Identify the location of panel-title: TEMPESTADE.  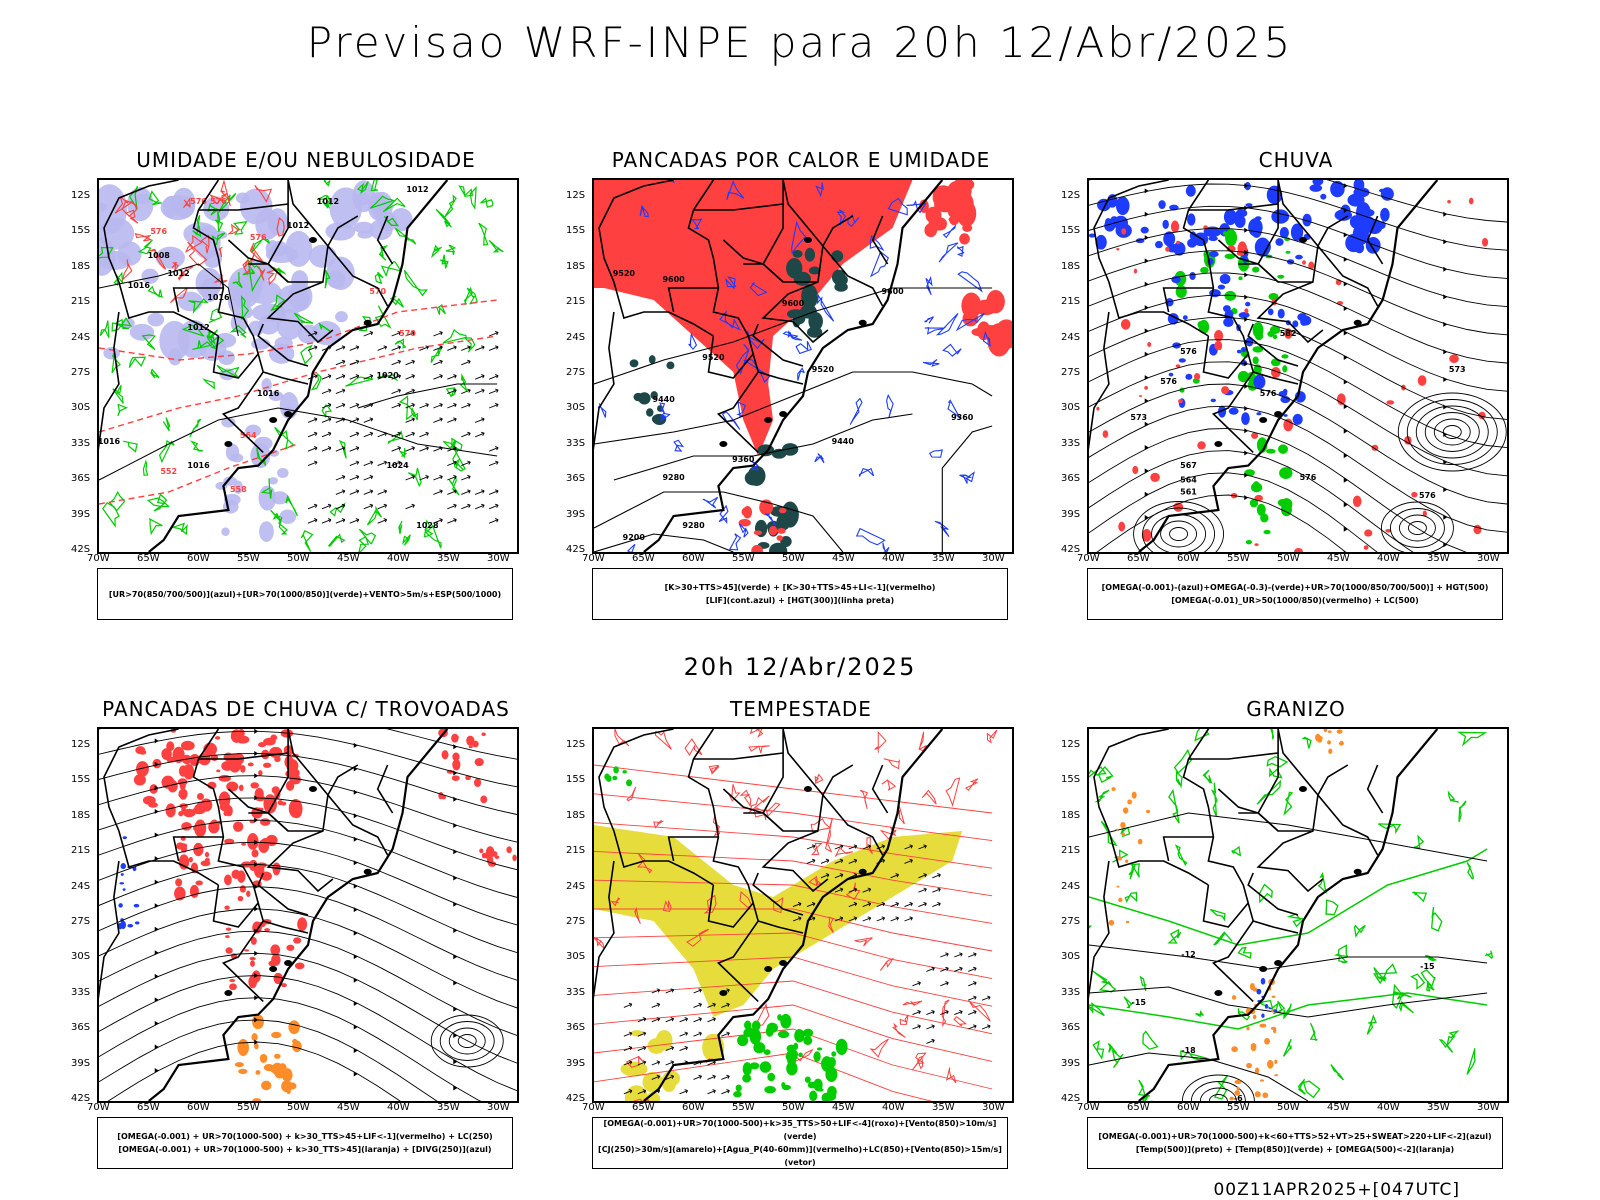
(801, 709).